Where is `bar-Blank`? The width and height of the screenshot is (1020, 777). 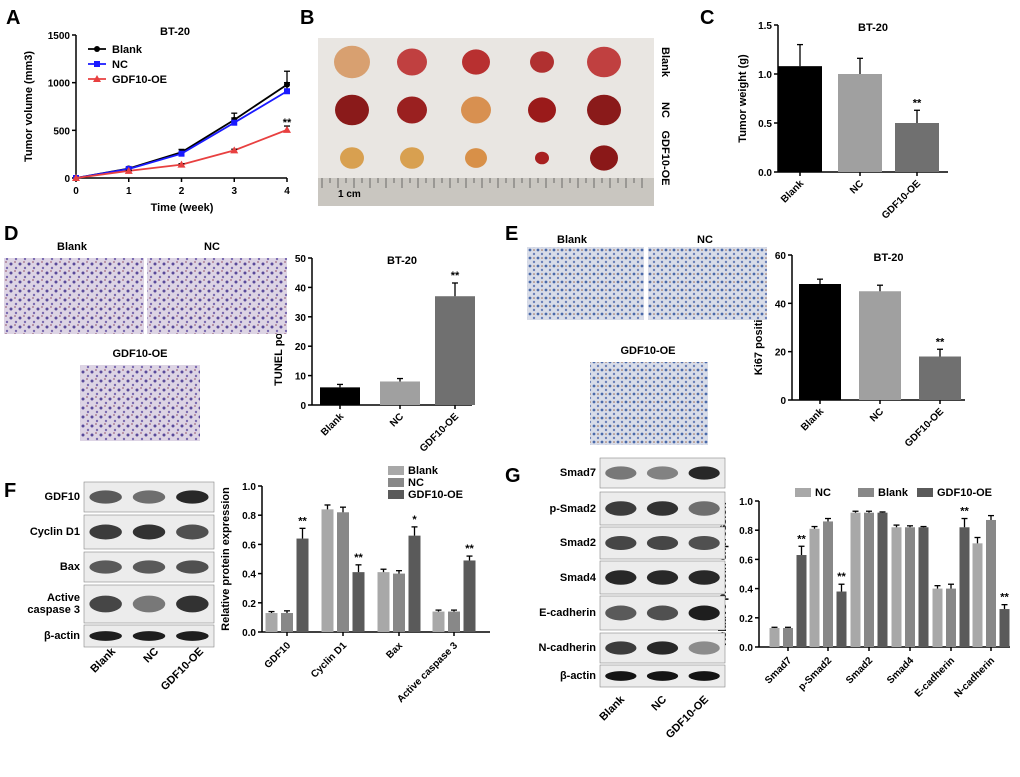 bar-Blank is located at coordinates (820, 342).